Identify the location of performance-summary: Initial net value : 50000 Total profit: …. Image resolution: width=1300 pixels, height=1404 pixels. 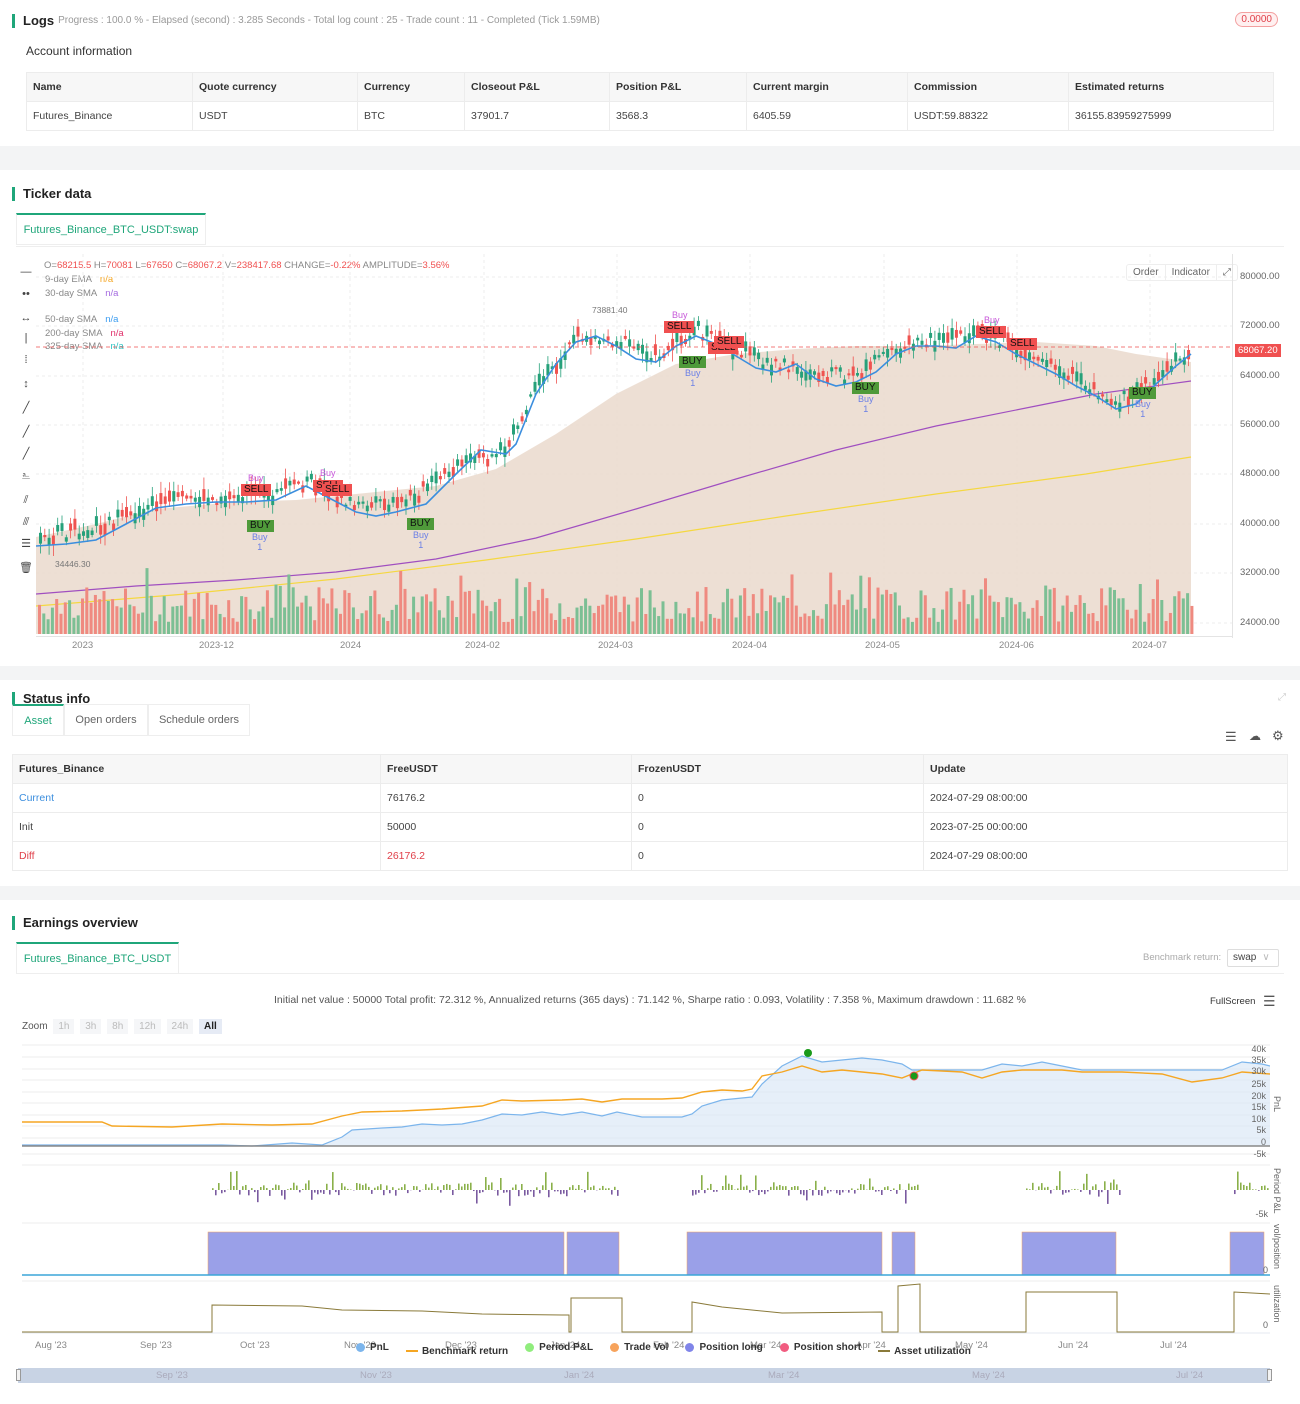
(650, 1000).